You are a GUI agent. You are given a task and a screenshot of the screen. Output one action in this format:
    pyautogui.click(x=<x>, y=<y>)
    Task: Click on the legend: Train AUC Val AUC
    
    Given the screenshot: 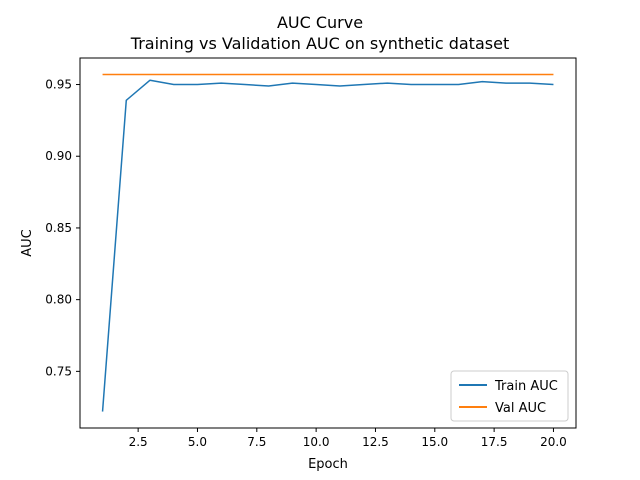 What is the action you would take?
    pyautogui.click(x=509, y=396)
    